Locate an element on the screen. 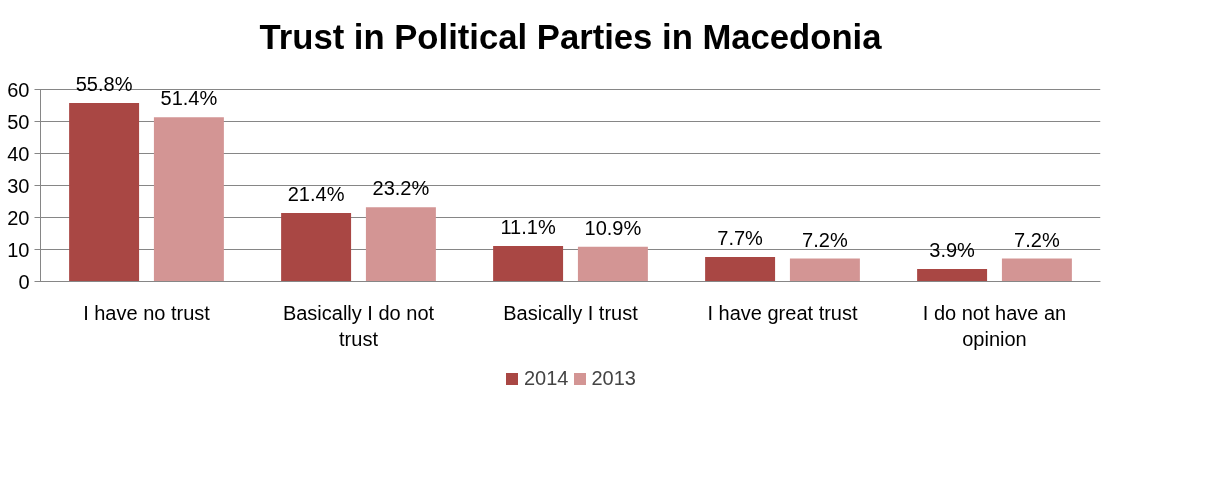 The width and height of the screenshot is (1205, 490). chart-title: Trust in Political Parties in Macedonia is located at coordinates (571, 36).